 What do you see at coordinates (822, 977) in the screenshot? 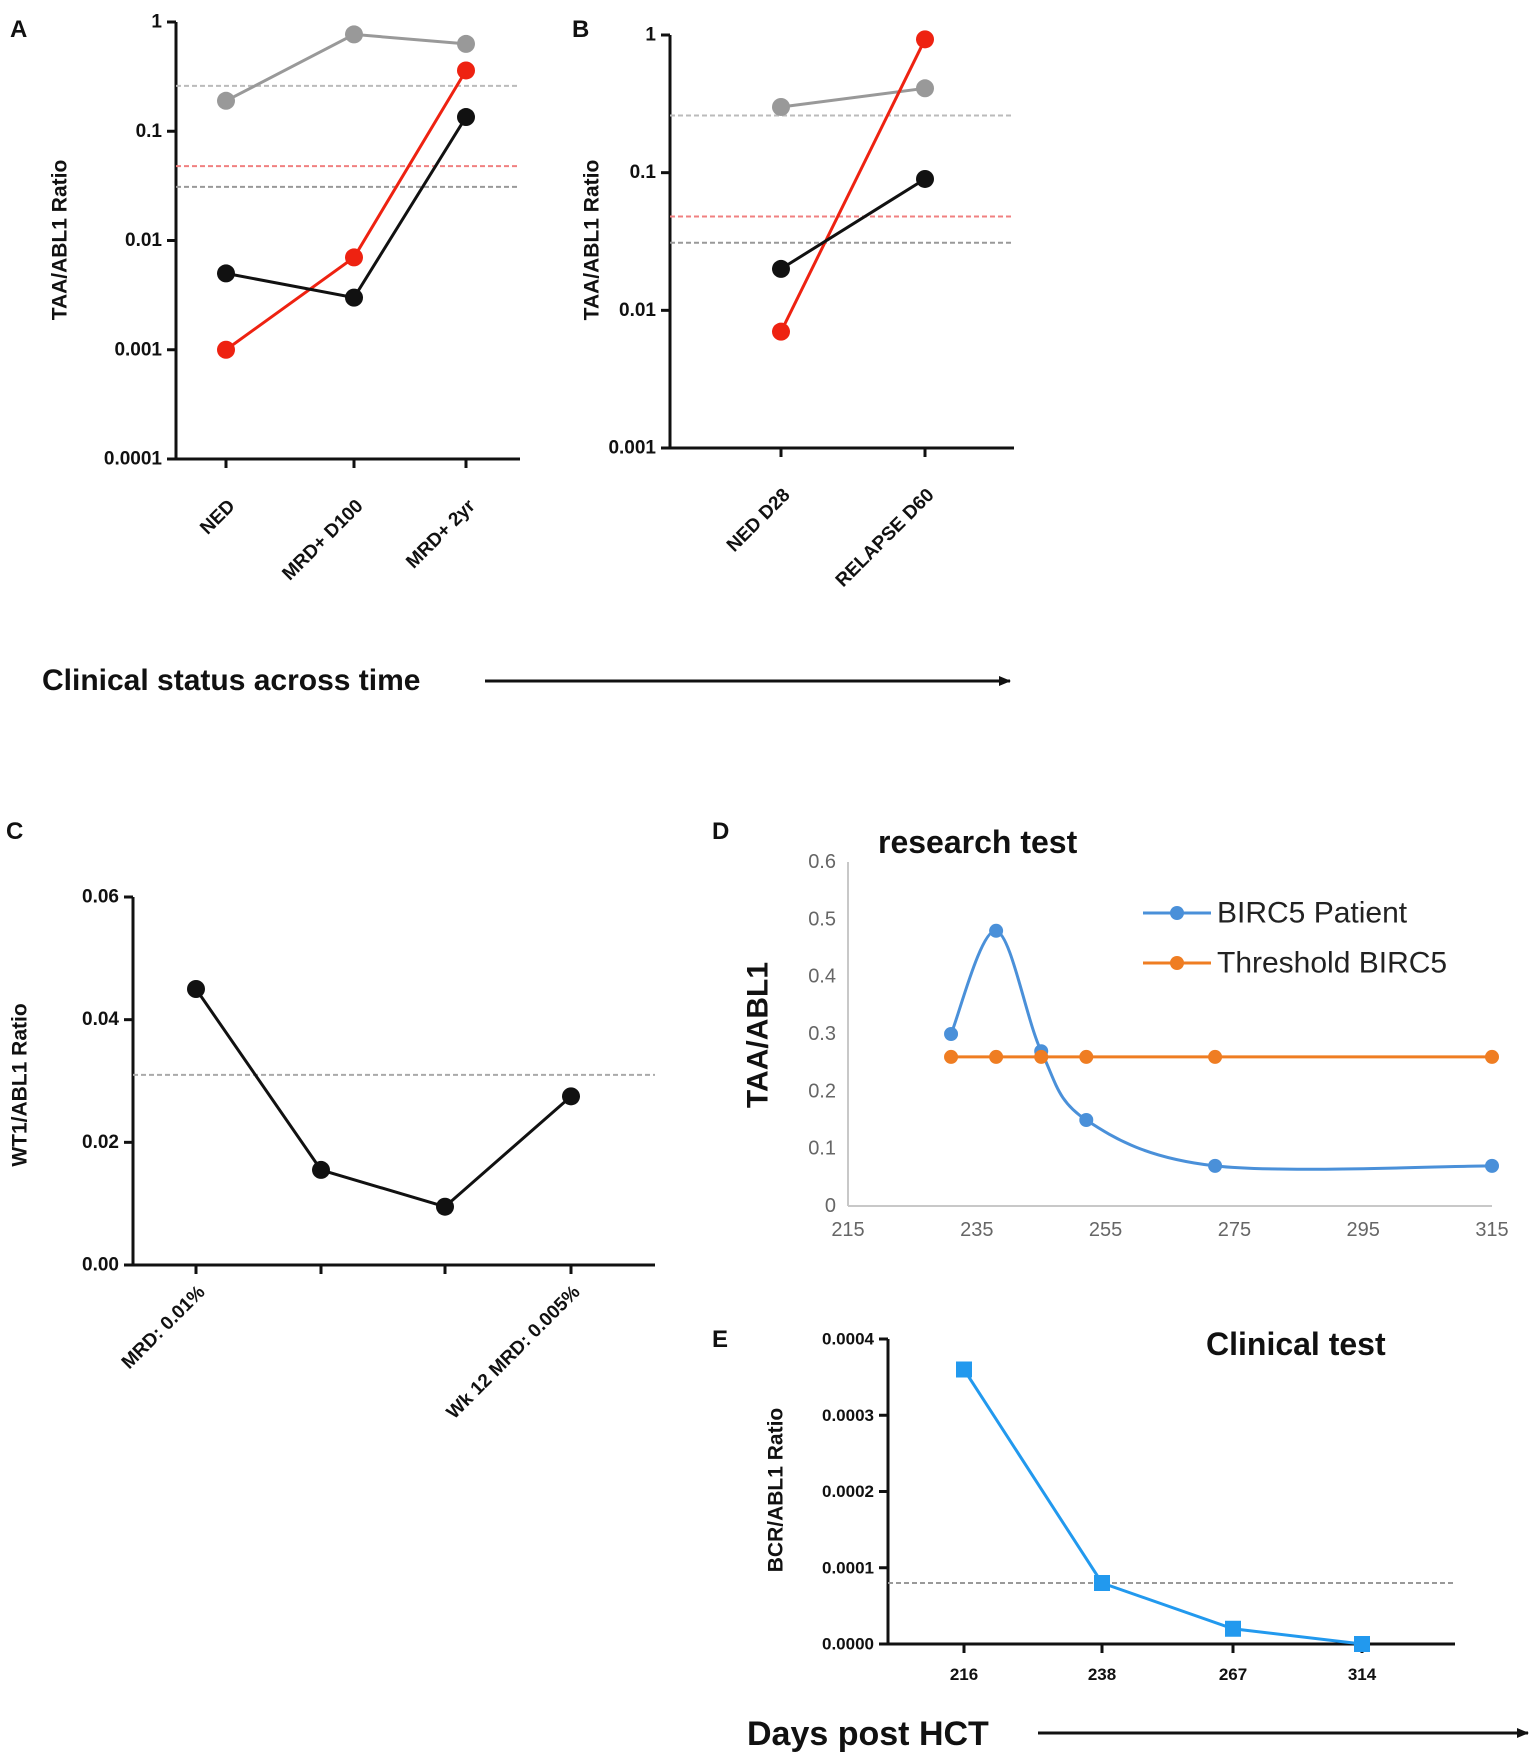
I see `chart-d-y-tick-label: 0.4` at bounding box center [822, 977].